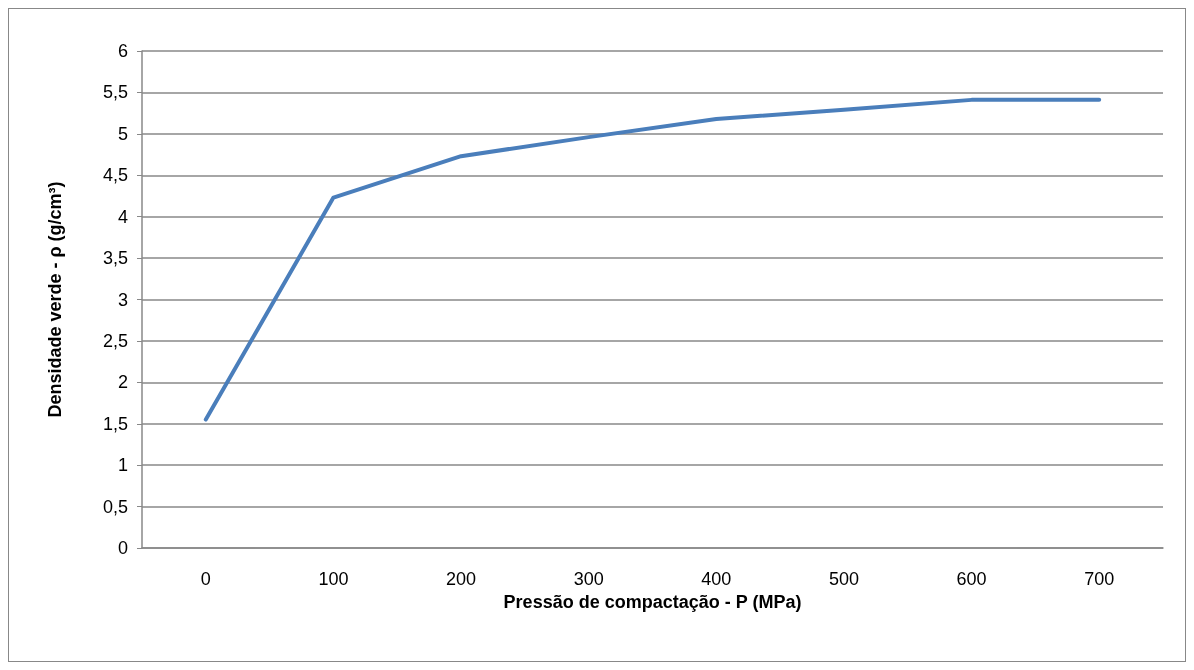 The width and height of the screenshot is (1194, 670). What do you see at coordinates (122, 382) in the screenshot?
I see `y-tick-label: 2` at bounding box center [122, 382].